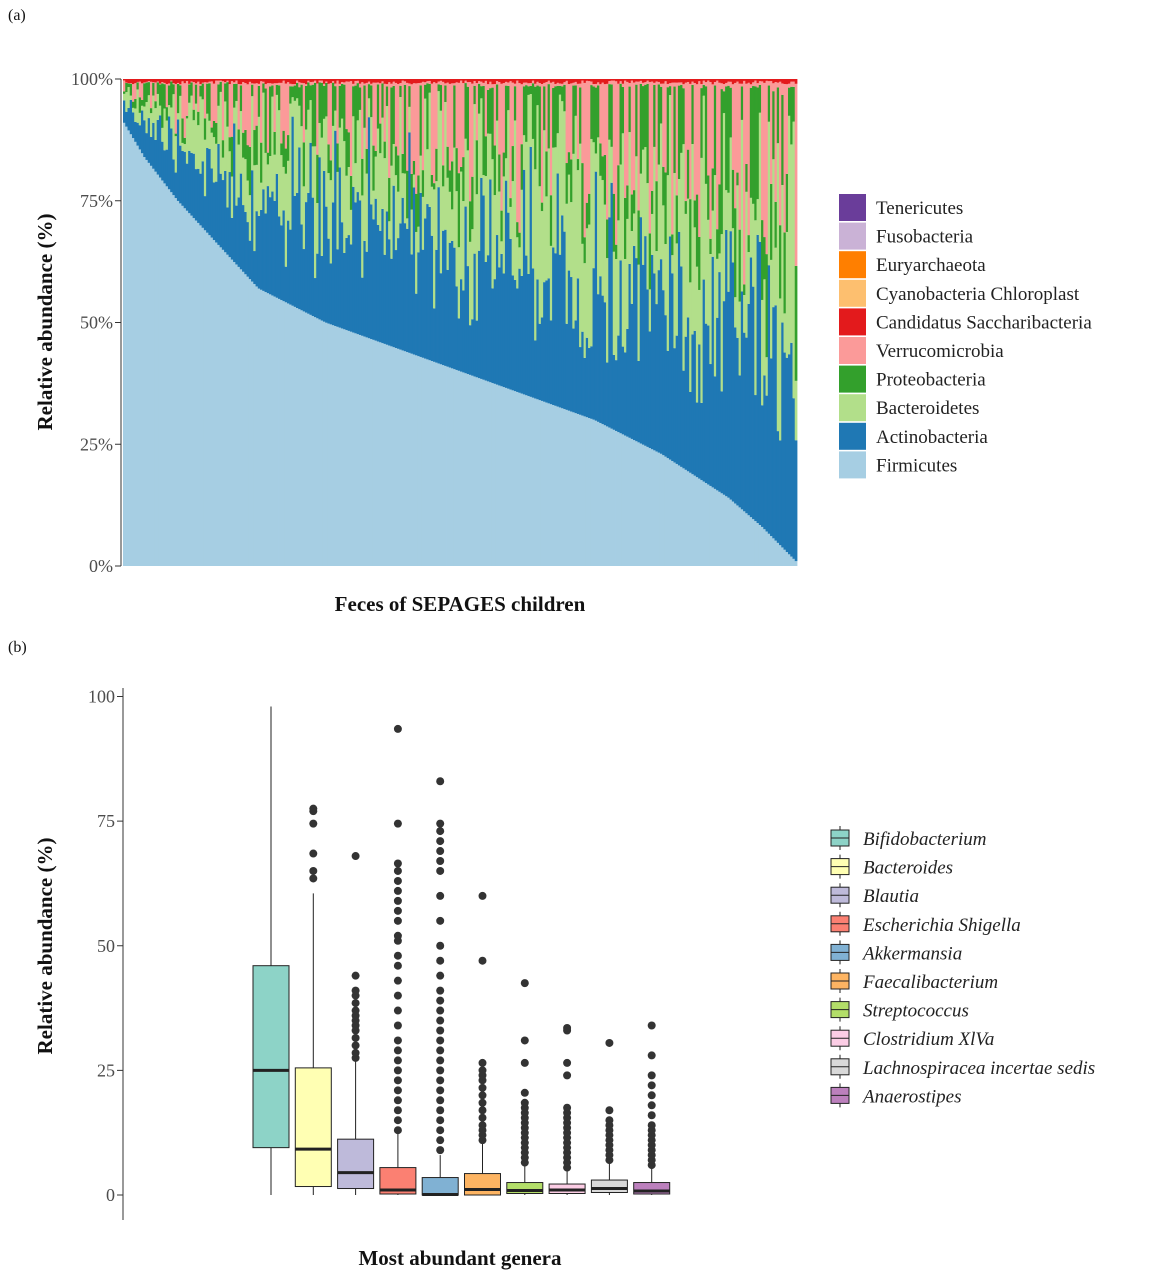  I want to click on panel-a-tag: (a), so click(17, 15).